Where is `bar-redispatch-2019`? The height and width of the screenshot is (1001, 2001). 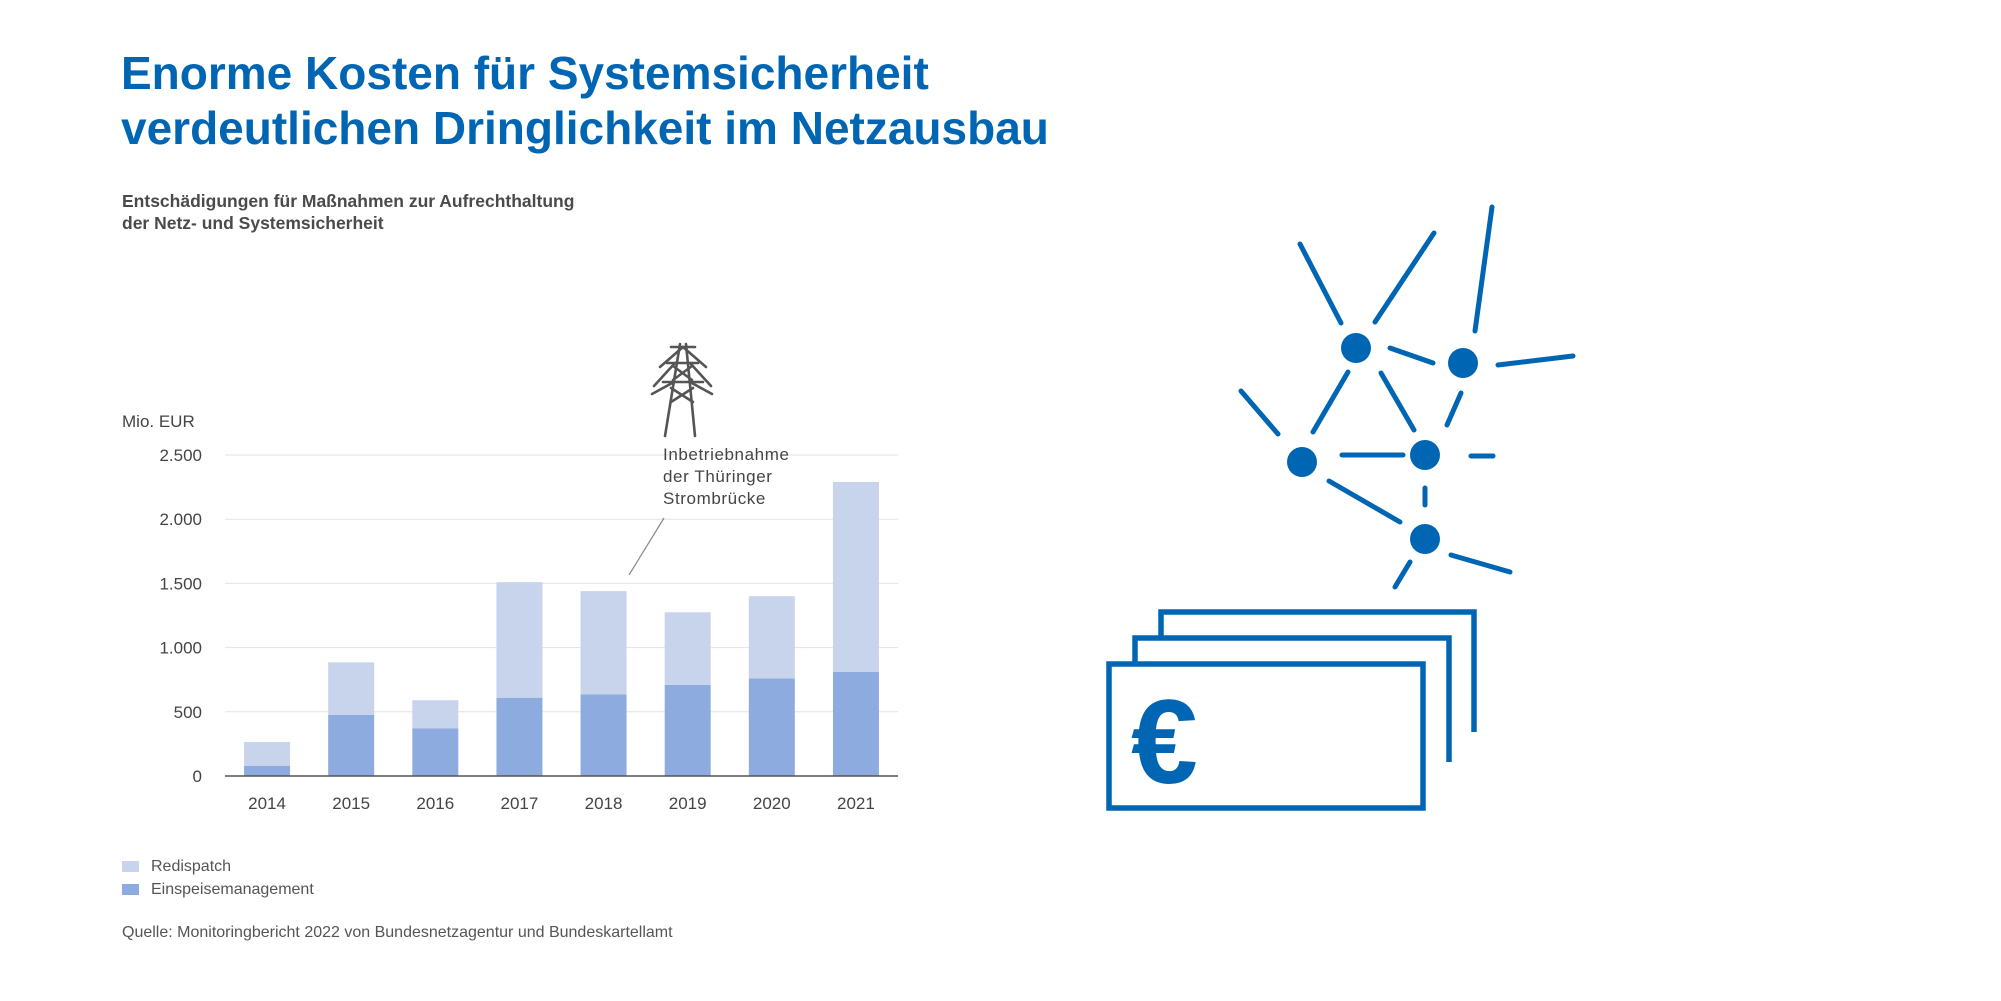
bar-redispatch-2019 is located at coordinates (687, 648).